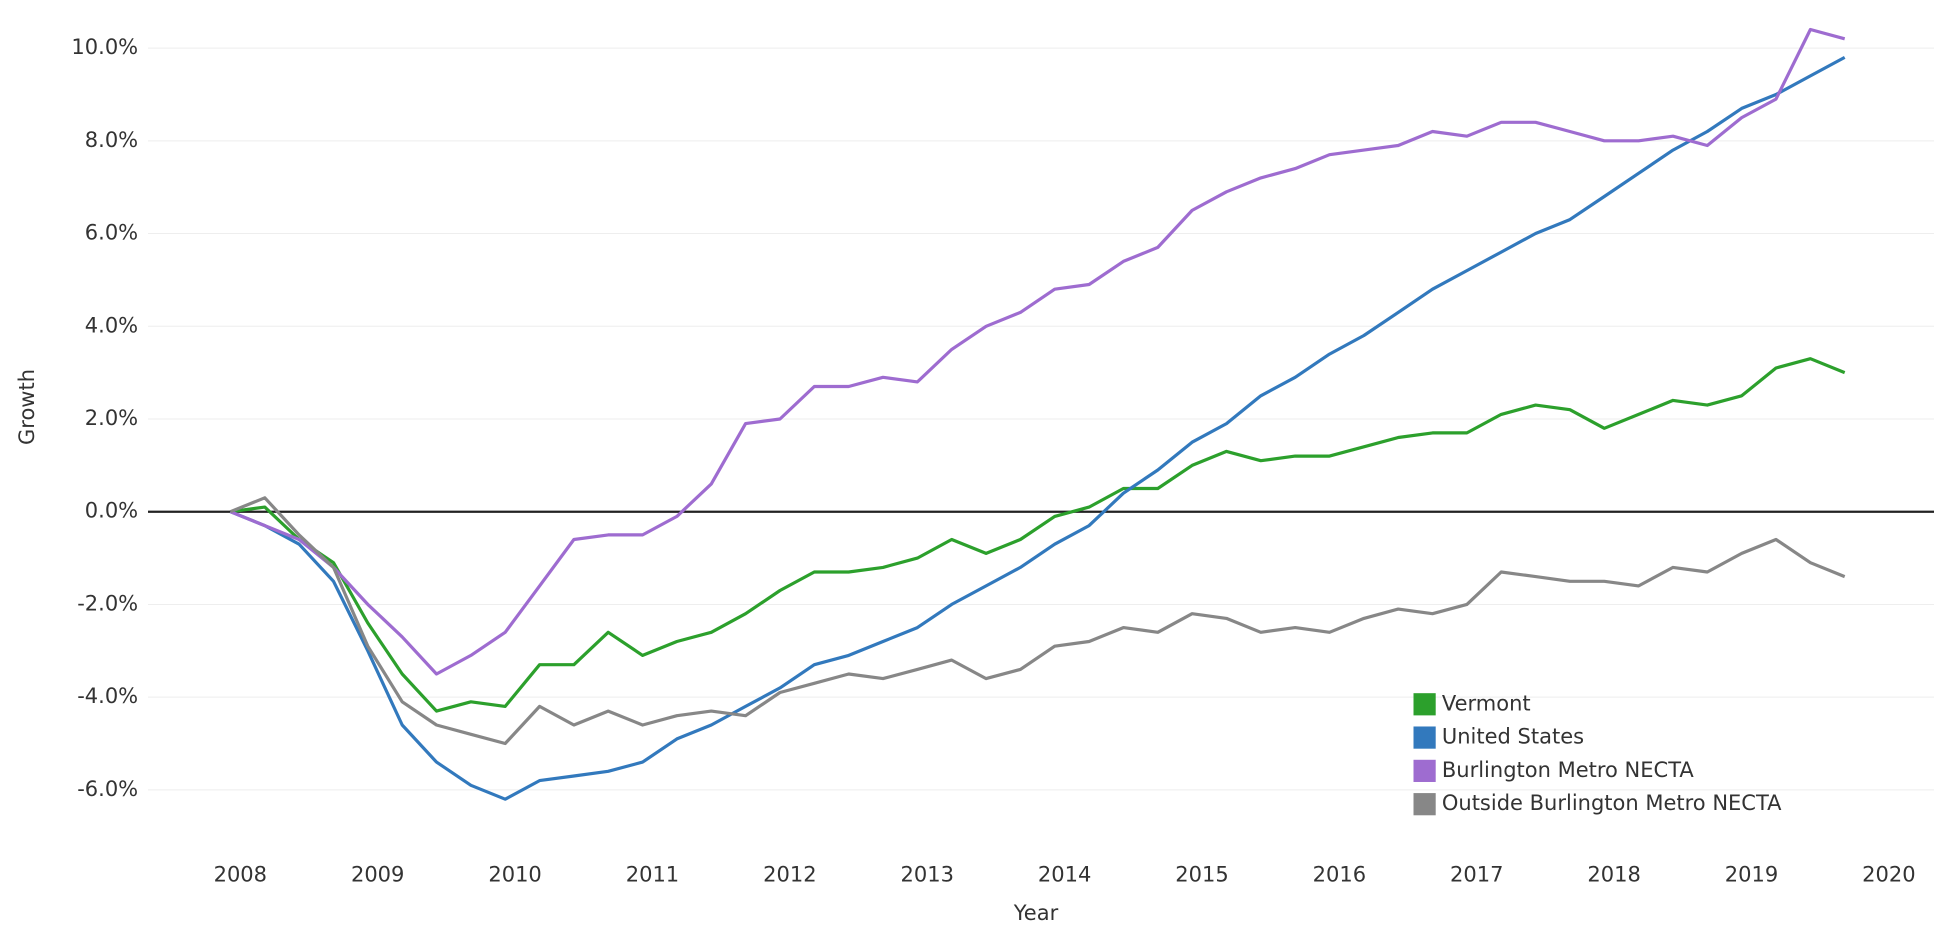 The image size is (1934, 927). What do you see at coordinates (1613, 875) in the screenshot?
I see `x-tick-label: 2018` at bounding box center [1613, 875].